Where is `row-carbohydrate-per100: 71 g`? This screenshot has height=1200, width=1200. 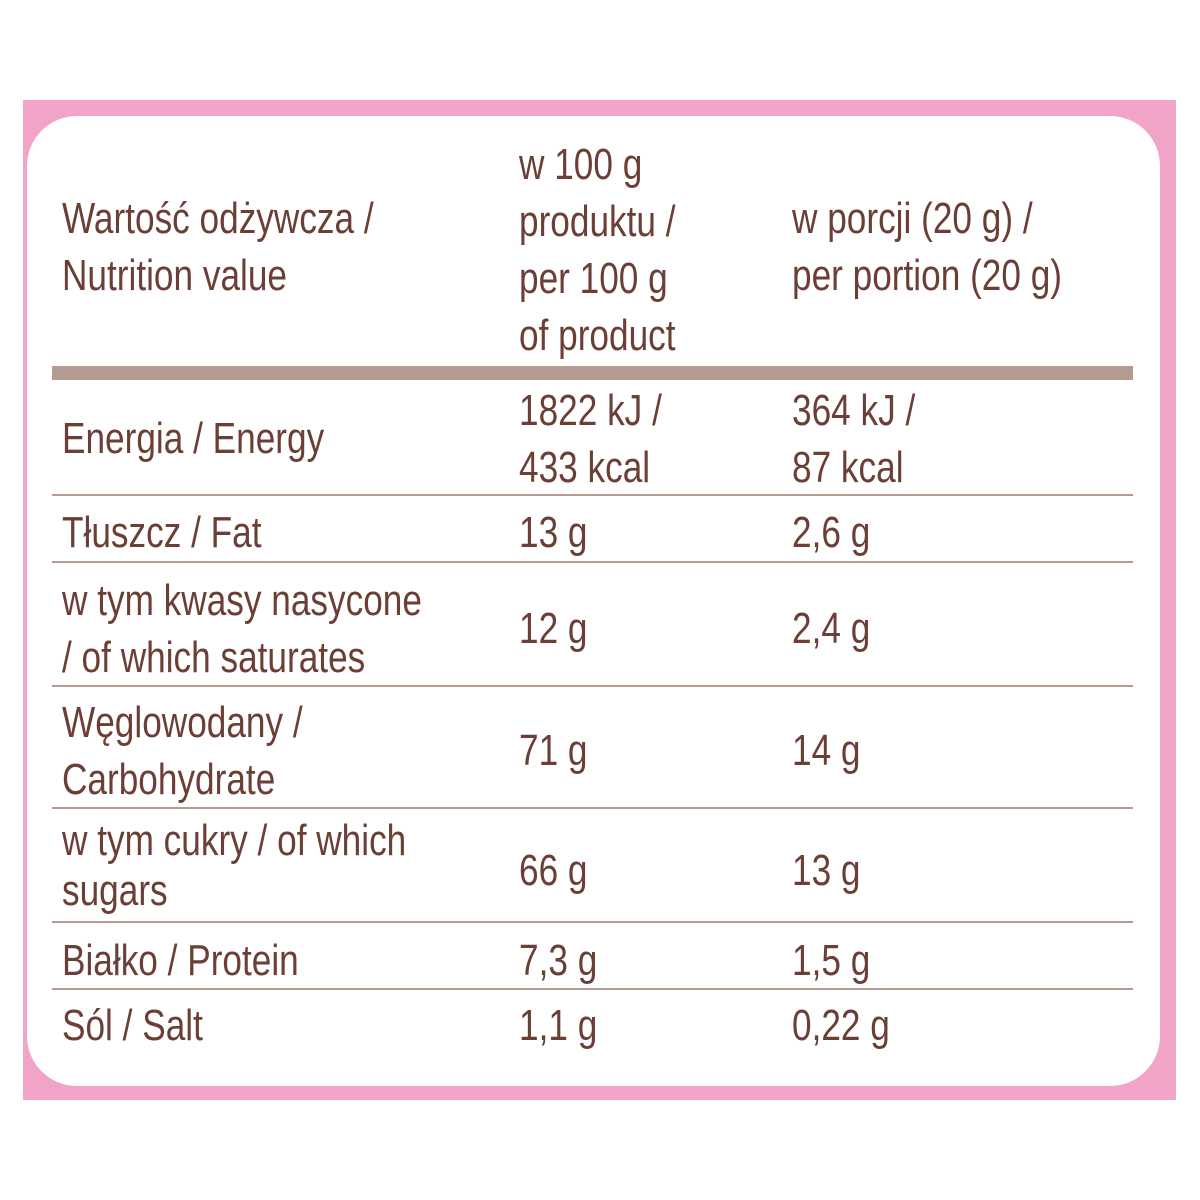
row-carbohydrate-per100: 71 g is located at coordinates (553, 750).